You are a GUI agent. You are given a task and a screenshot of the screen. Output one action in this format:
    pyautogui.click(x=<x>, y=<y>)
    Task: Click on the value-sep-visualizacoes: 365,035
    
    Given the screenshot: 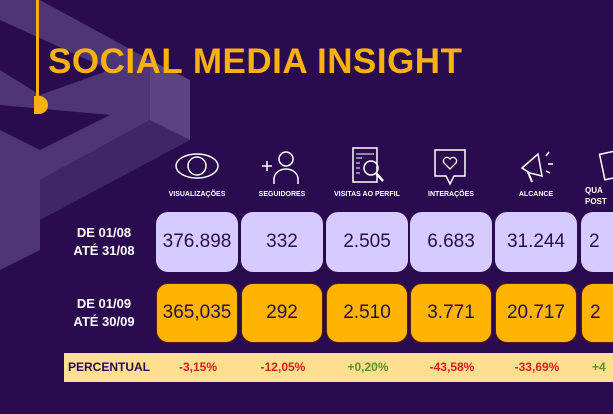 What is the action you would take?
    pyautogui.click(x=197, y=313)
    